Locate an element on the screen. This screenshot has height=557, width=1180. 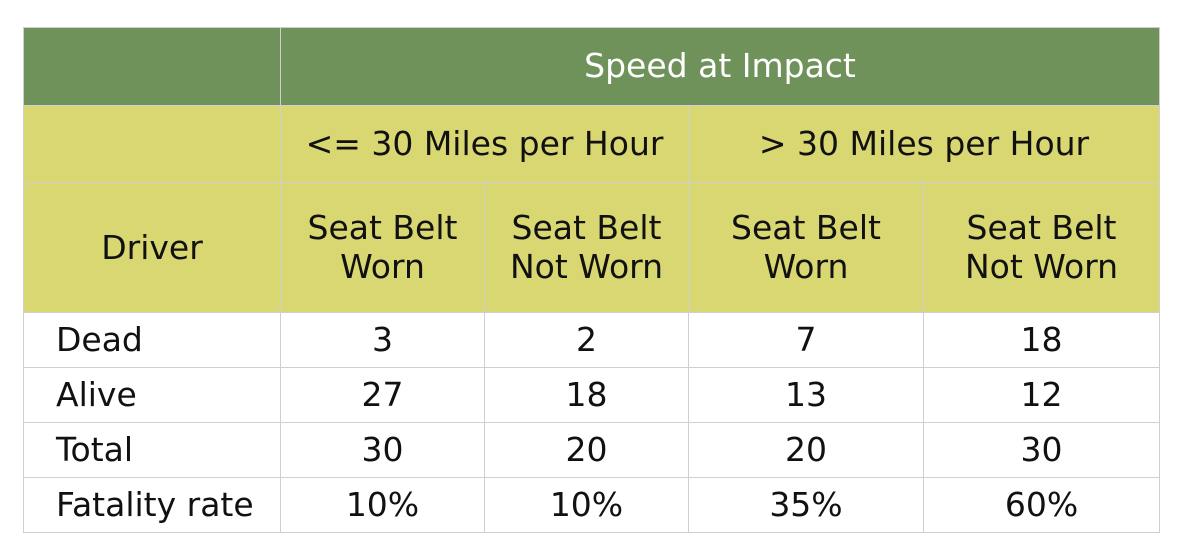
row-label: Total is located at coordinates (152, 450).